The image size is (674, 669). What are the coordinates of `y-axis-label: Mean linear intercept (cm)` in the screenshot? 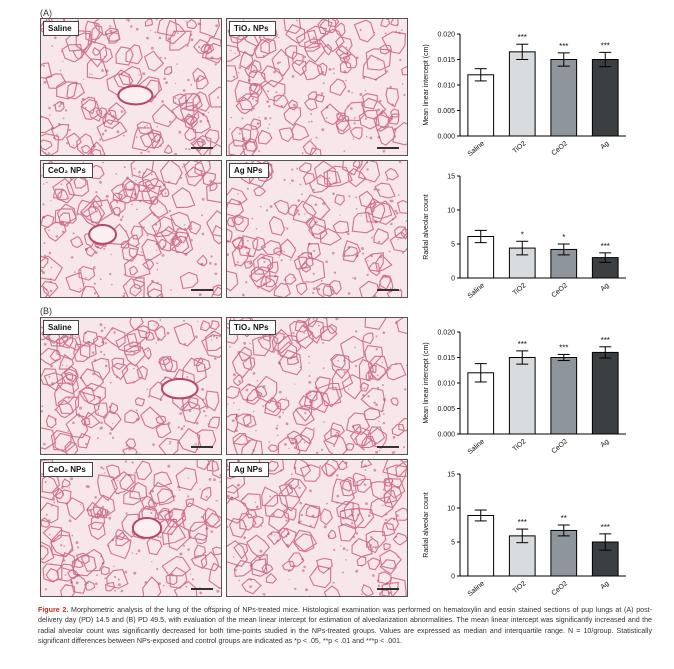 It's located at (426, 382).